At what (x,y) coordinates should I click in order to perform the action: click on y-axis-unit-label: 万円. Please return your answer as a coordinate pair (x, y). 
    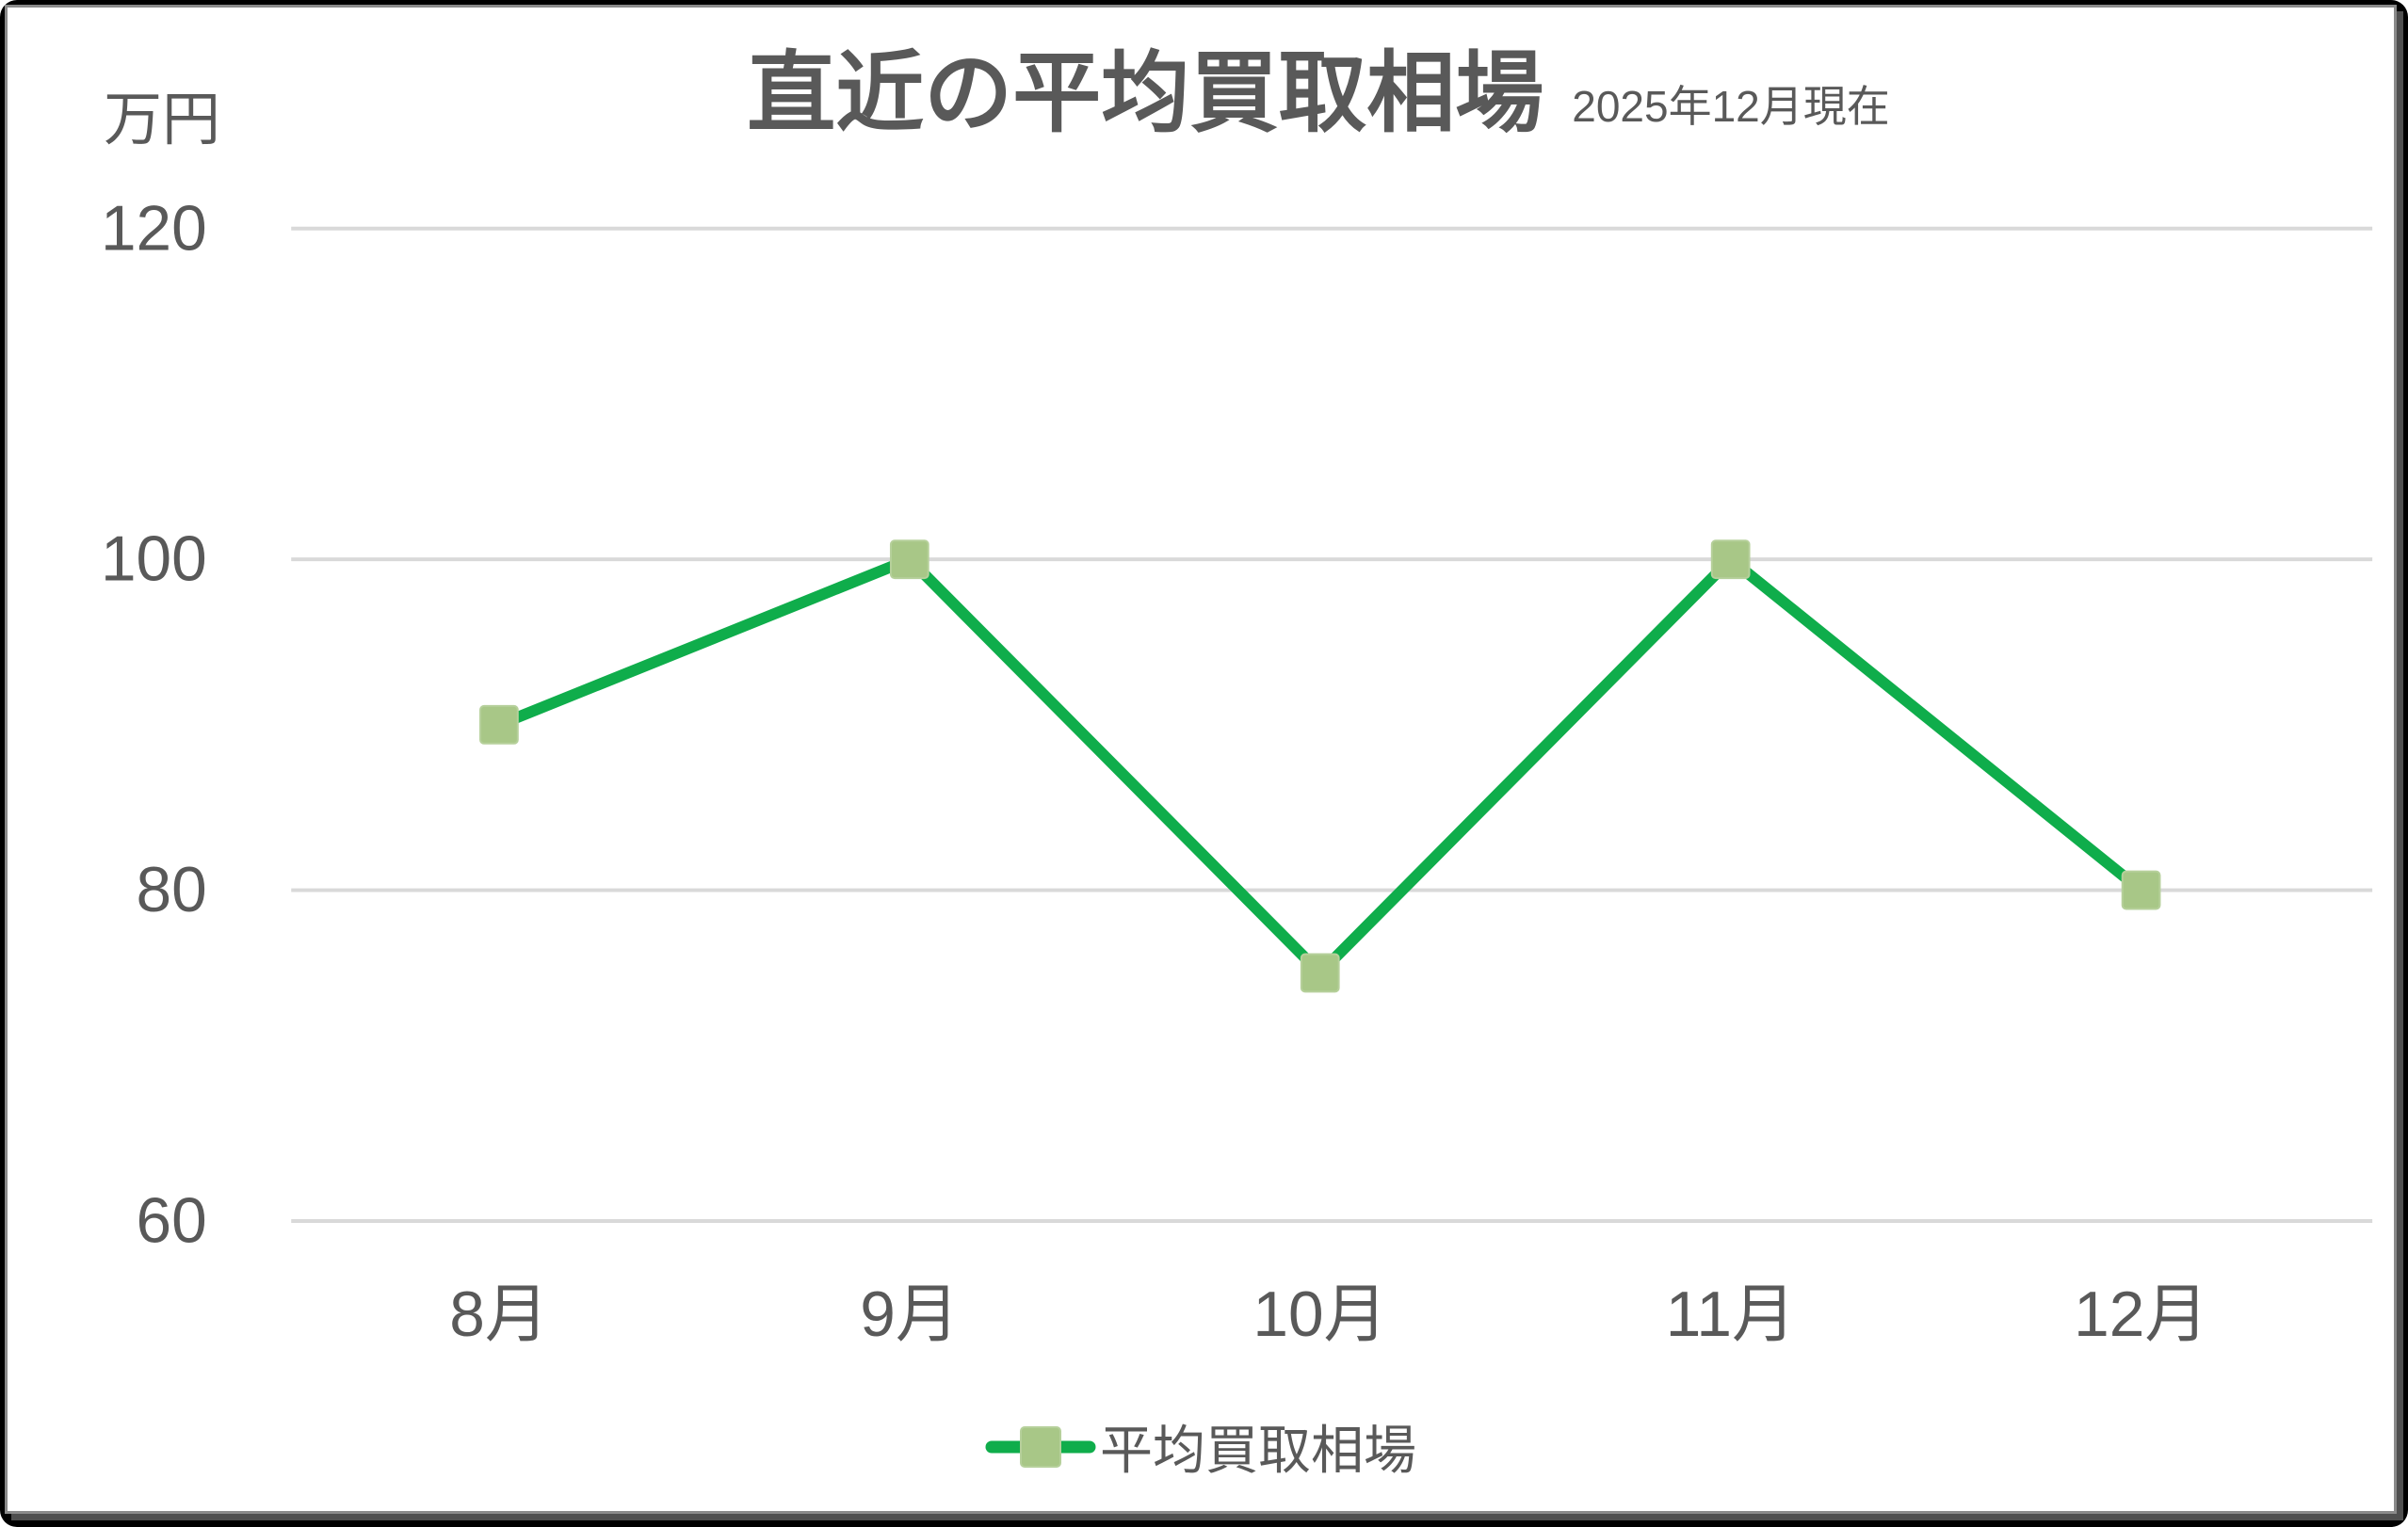
    Looking at the image, I should click on (162, 120).